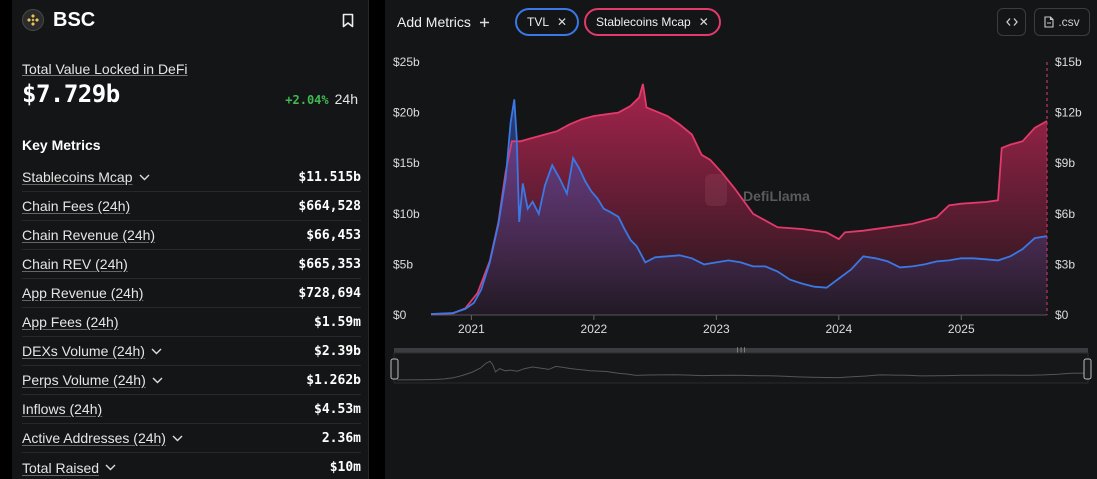 Image resolution: width=1097 pixels, height=479 pixels. What do you see at coordinates (329, 293) in the screenshot?
I see `metric-value: $728,694` at bounding box center [329, 293].